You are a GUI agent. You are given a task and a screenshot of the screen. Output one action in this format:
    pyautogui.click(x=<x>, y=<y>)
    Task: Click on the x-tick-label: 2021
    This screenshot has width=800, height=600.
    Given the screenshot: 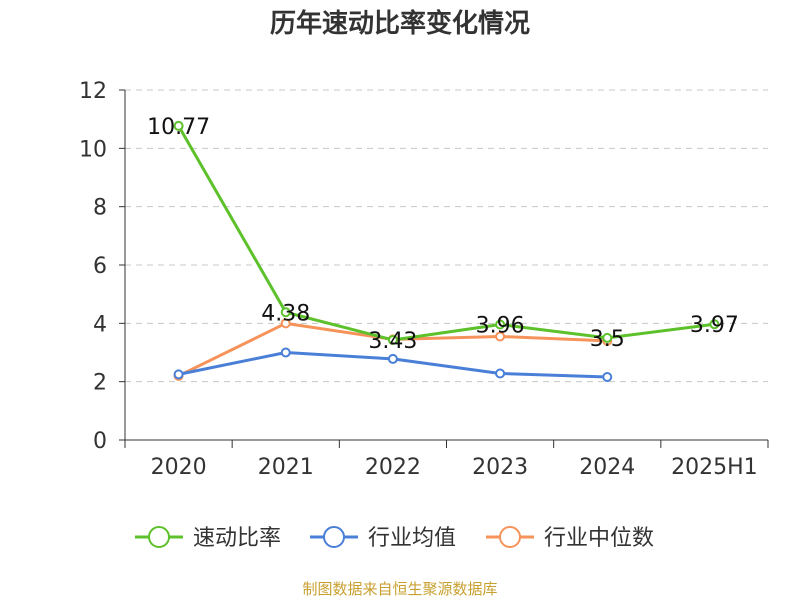 What is the action you would take?
    pyautogui.click(x=286, y=467)
    